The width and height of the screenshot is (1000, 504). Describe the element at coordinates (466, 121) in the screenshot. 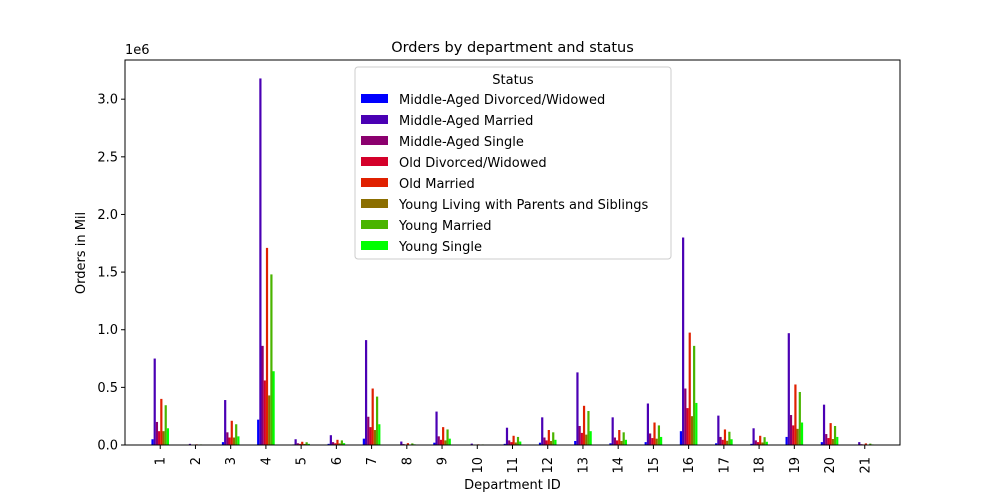

I see `legend-label: Middle-Aged Married` at that location.